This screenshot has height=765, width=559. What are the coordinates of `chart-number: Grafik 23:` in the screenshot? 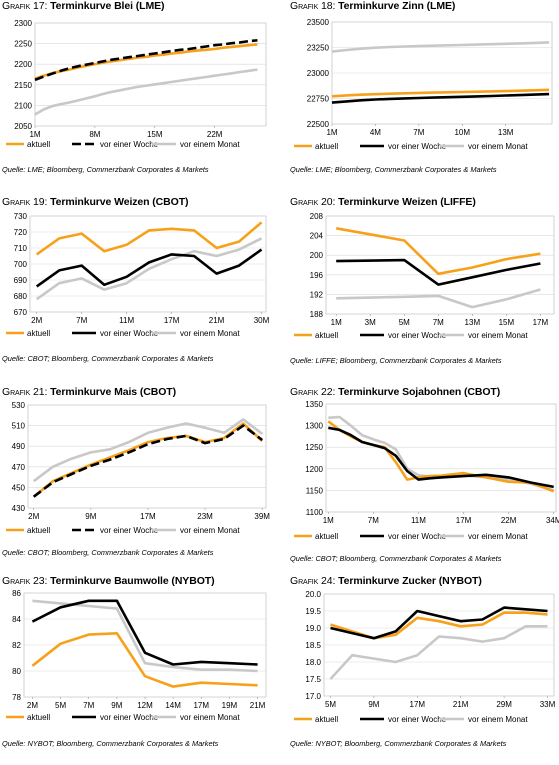 It's located at (25, 581).